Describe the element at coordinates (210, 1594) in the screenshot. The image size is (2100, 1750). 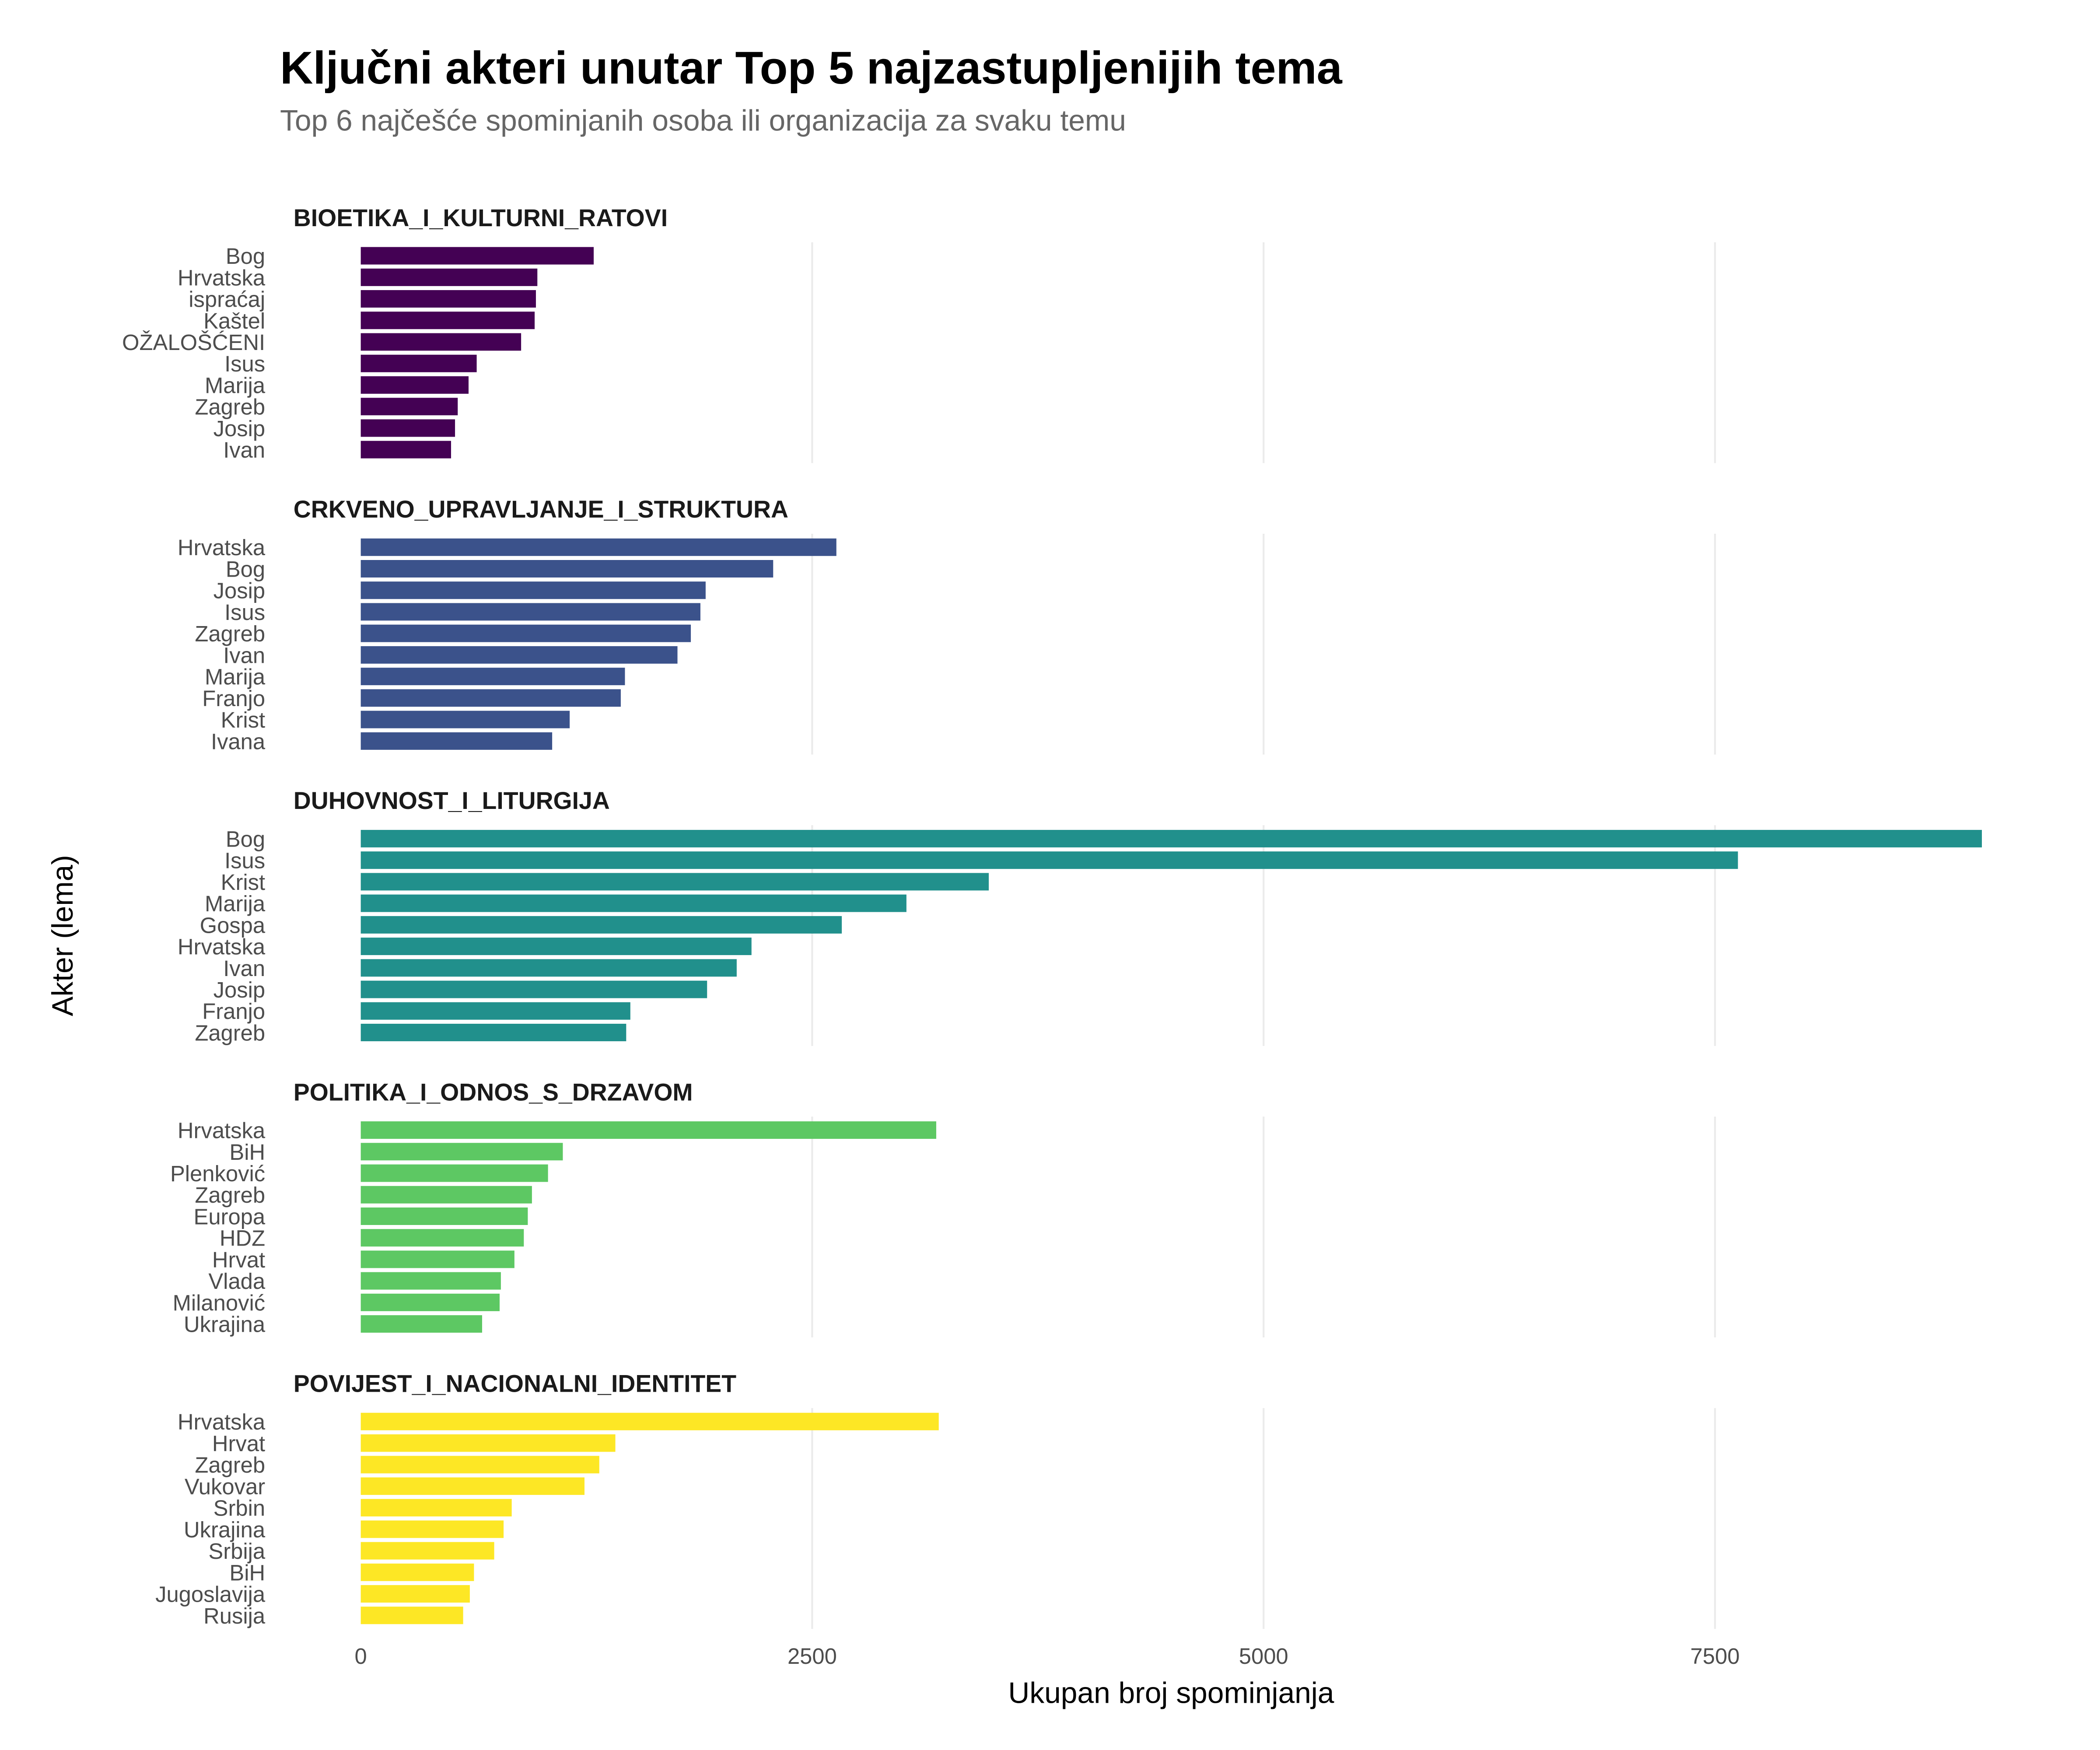
I see `y-tick-label: Jugoslavija` at that location.